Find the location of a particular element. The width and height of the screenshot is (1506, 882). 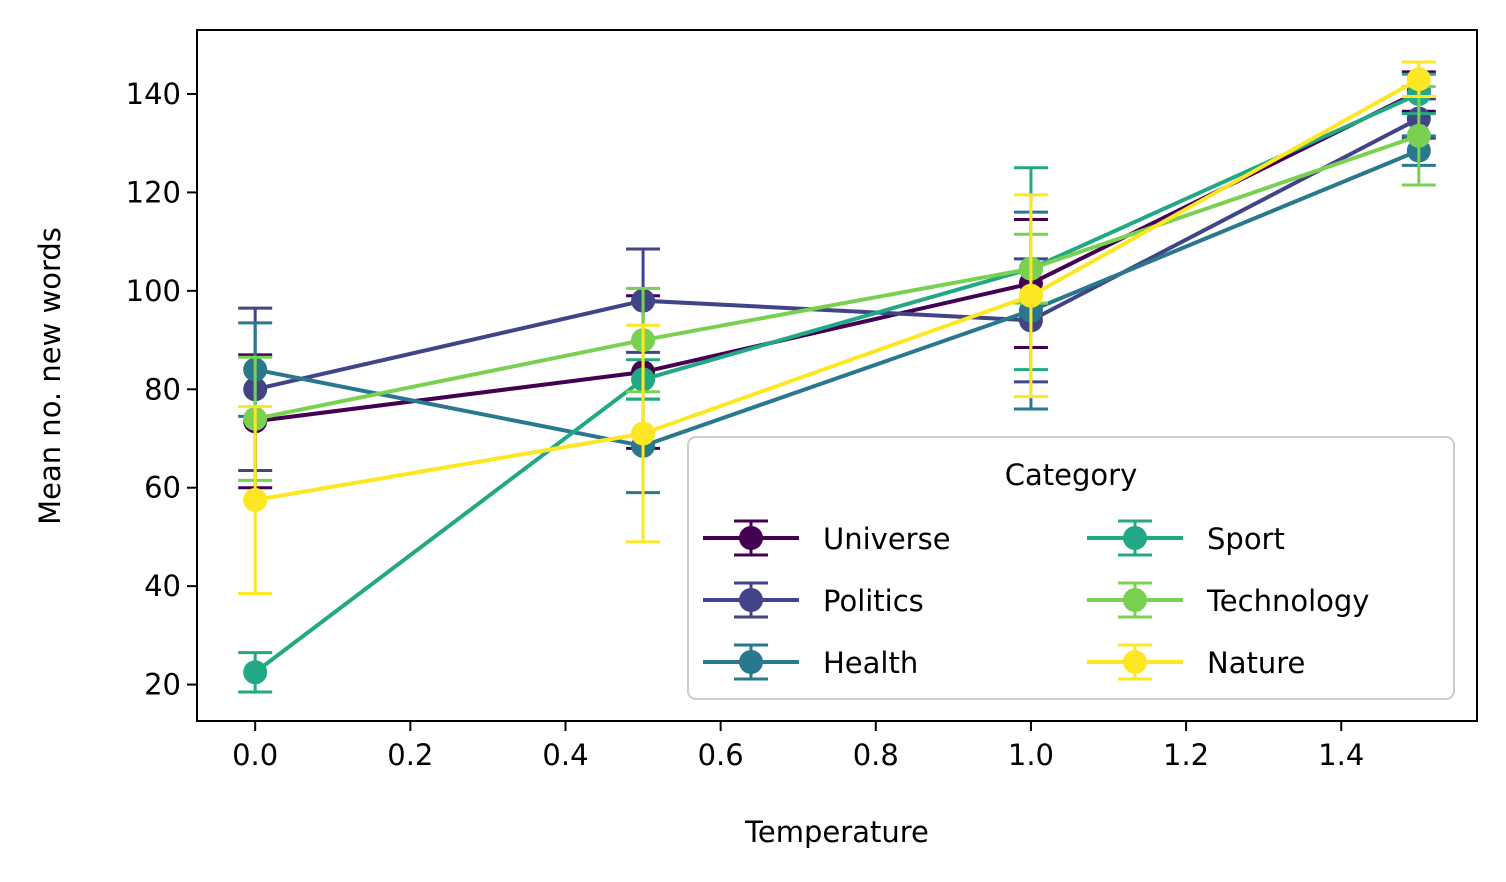

x-axis-label: Temperature is located at coordinates (836, 832).